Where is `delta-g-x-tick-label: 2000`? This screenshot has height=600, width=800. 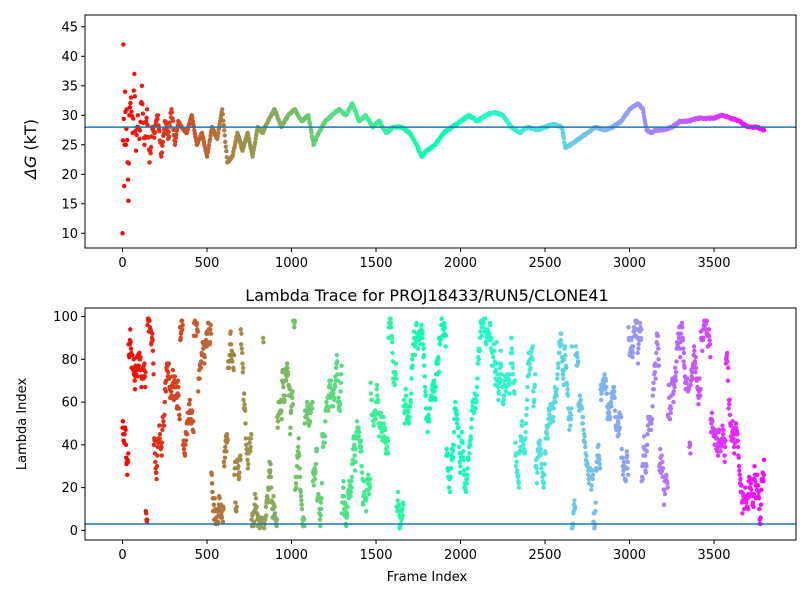
delta-g-x-tick-label: 2000 is located at coordinates (460, 263).